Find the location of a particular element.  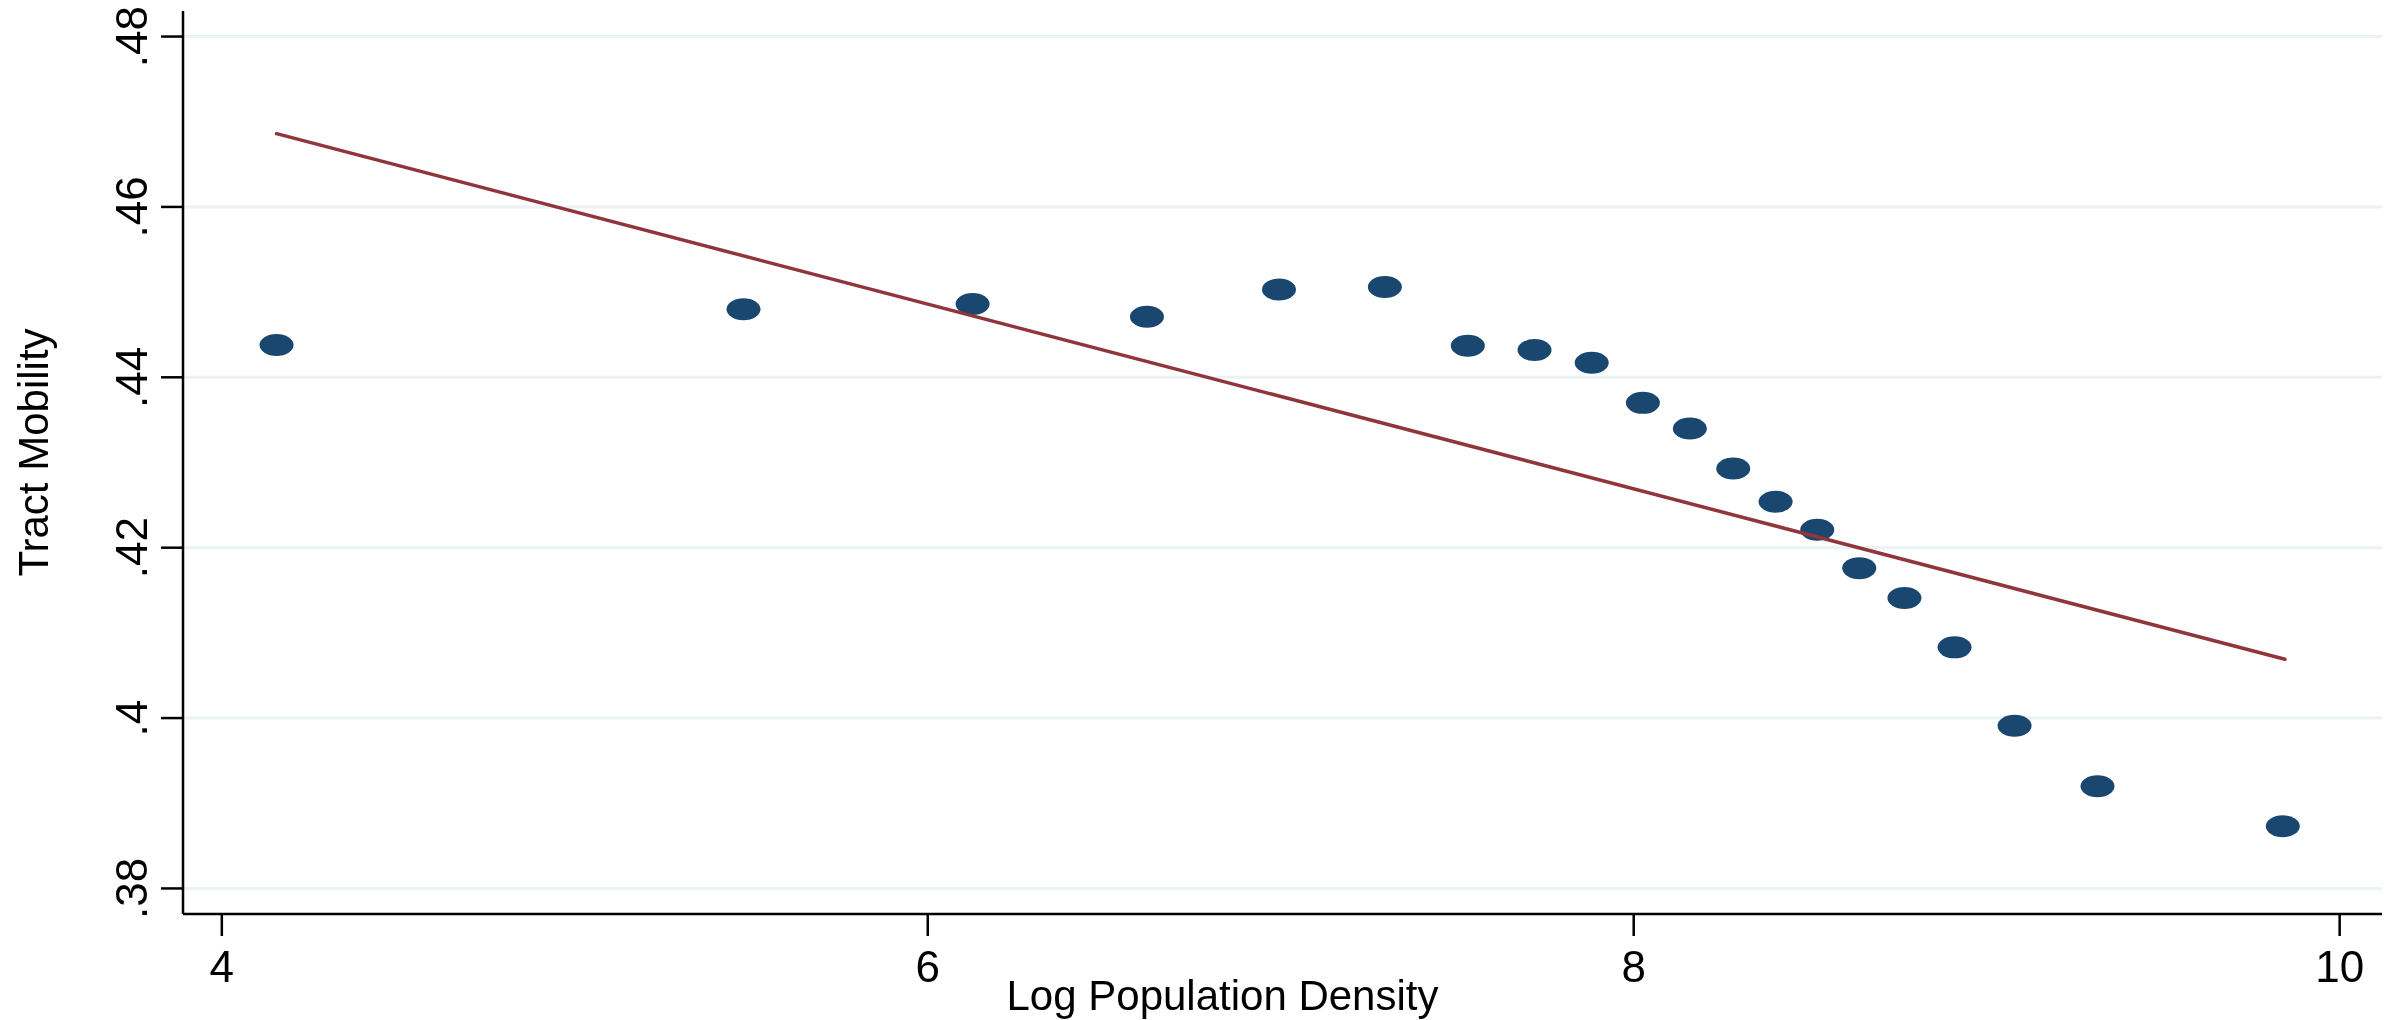

y-tick-label: .48 is located at coordinates (131, 36).